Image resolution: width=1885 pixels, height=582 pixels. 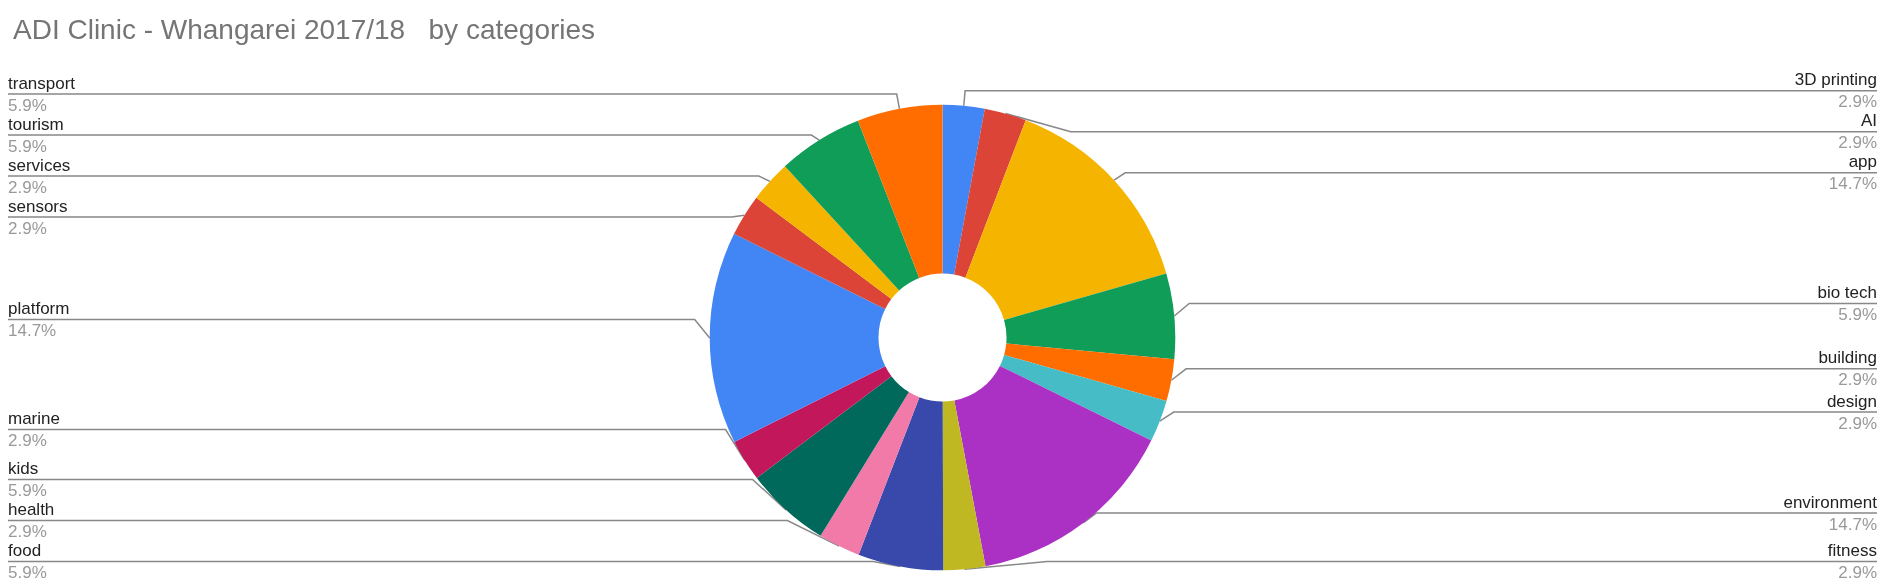 I want to click on slice-label: 3D printing, so click(x=1835, y=80).